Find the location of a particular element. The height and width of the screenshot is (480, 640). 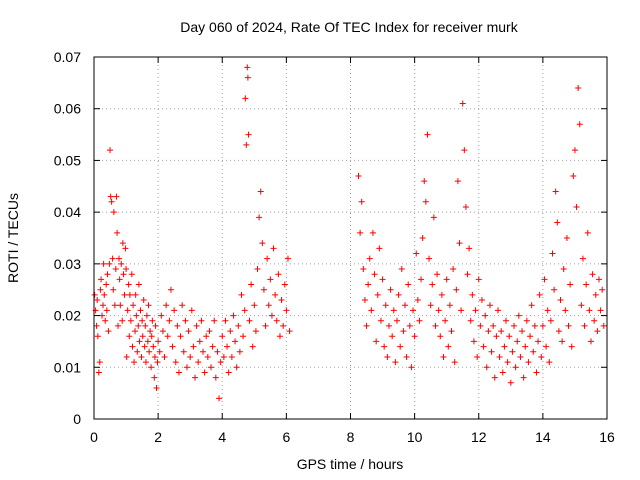

y-tick-labels: 0 0.01 0.02 0.03 0.04 0.05 0.06 0.07 is located at coordinates (67, 238).